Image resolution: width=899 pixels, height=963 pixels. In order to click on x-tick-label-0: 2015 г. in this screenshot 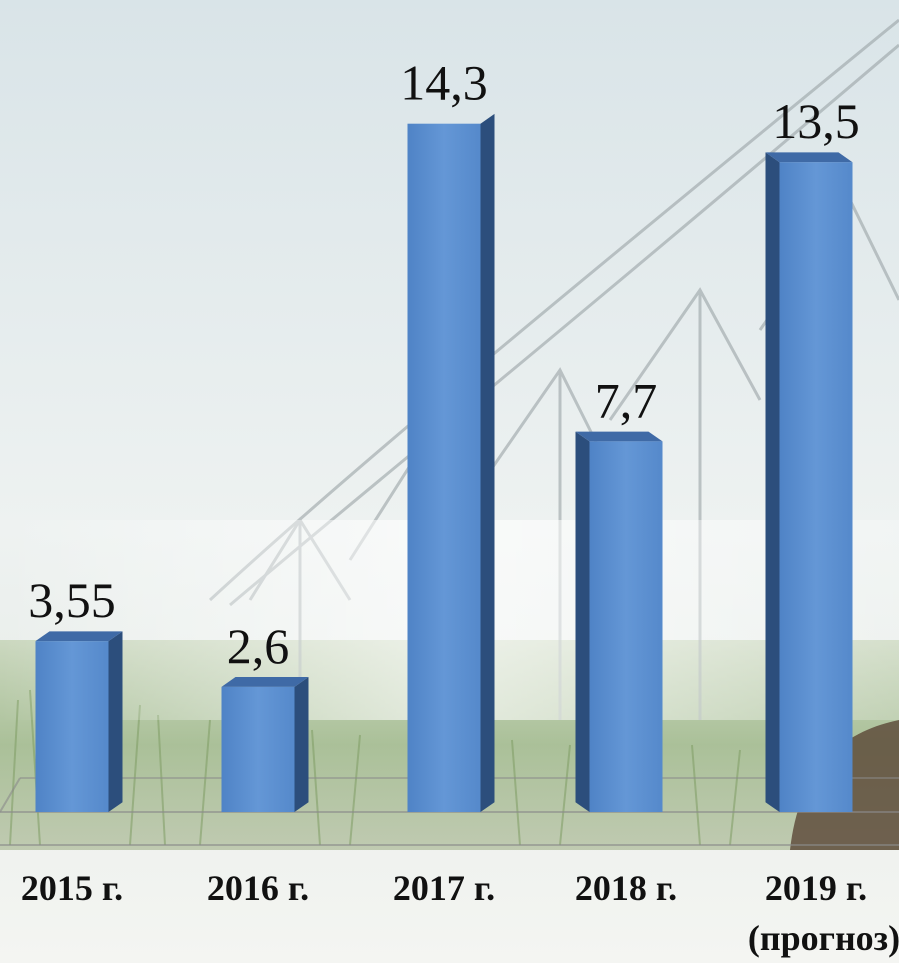, I will do `click(72, 888)`.